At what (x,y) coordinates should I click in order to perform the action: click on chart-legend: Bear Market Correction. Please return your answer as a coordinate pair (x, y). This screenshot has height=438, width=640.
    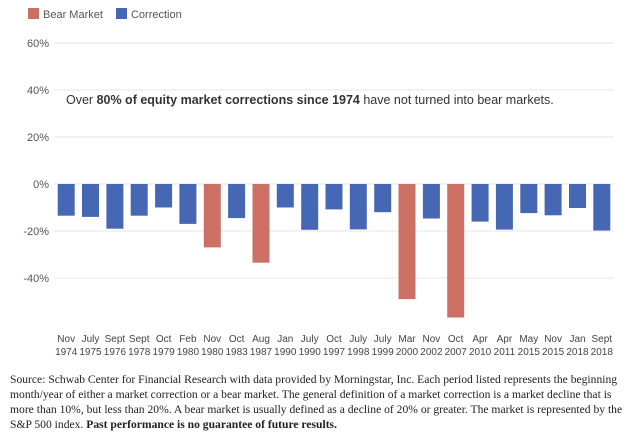
    Looking at the image, I should click on (110, 14).